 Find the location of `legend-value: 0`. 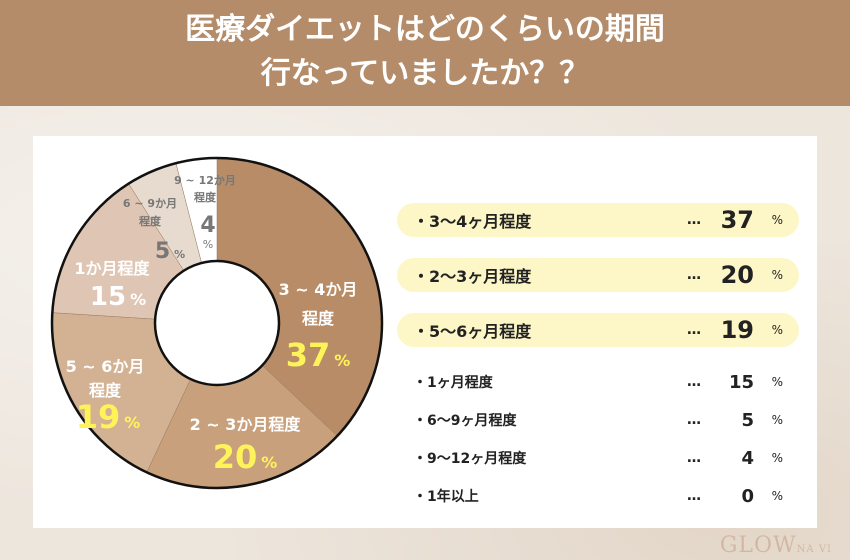

legend-value: 0 is located at coordinates (747, 496).